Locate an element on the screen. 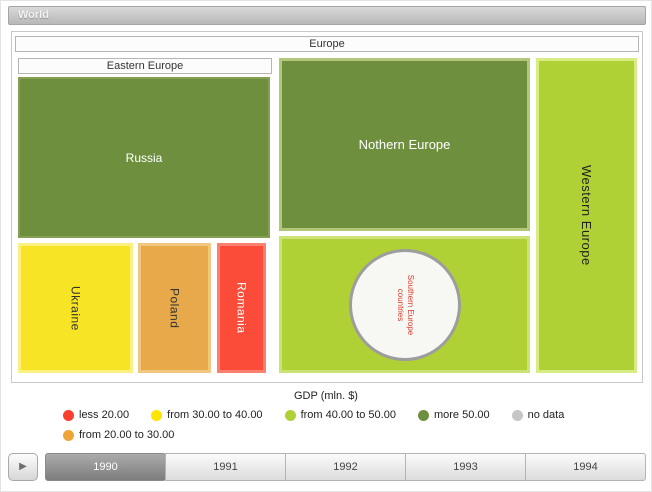  legend-dot-red-icon is located at coordinates (68, 415).